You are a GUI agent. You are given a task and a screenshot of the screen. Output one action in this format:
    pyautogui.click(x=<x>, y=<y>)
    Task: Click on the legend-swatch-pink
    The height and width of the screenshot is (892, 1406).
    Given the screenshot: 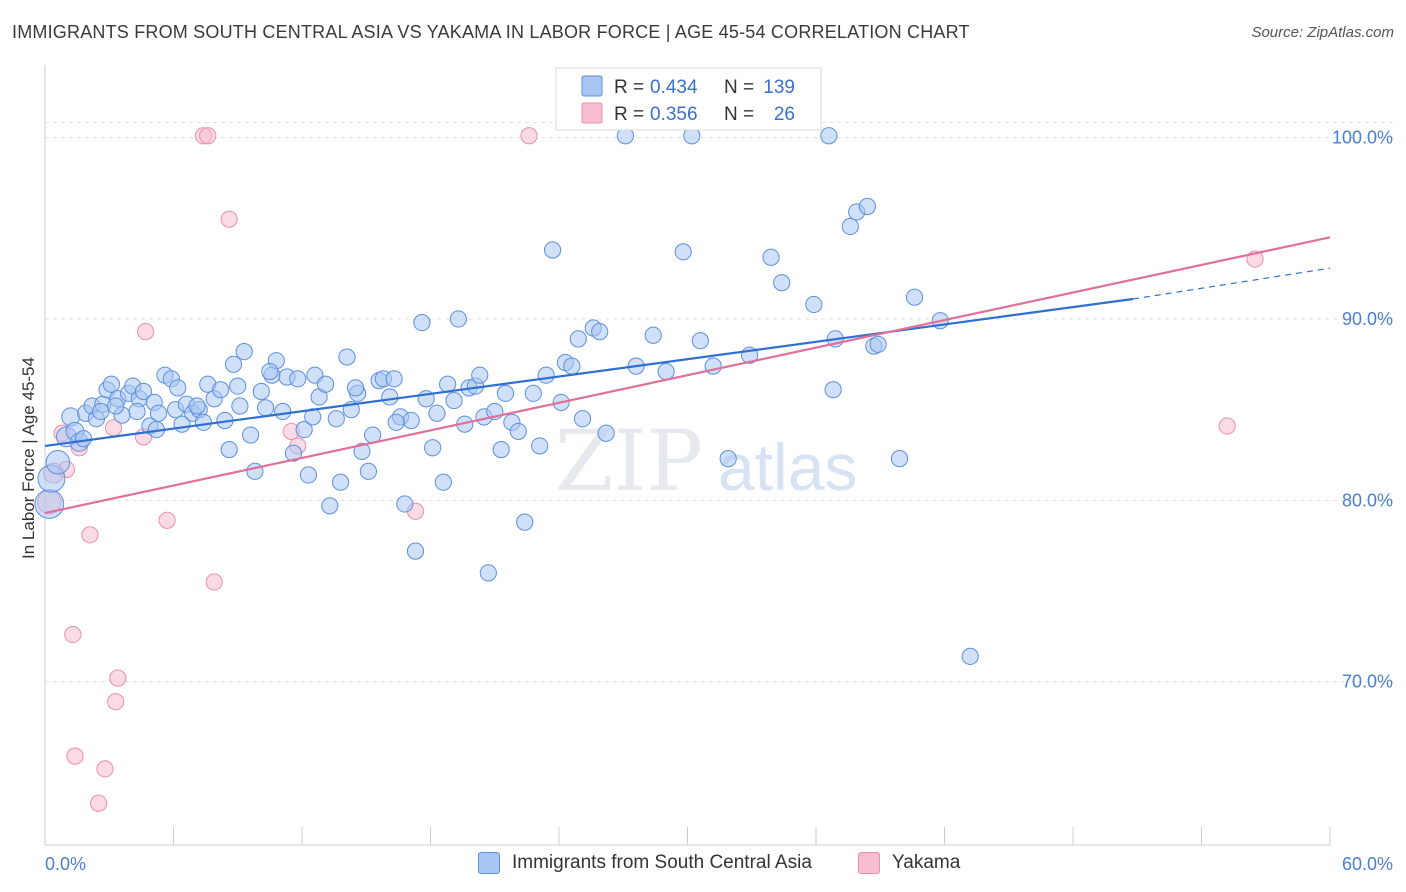 What is the action you would take?
    pyautogui.click(x=592, y=113)
    